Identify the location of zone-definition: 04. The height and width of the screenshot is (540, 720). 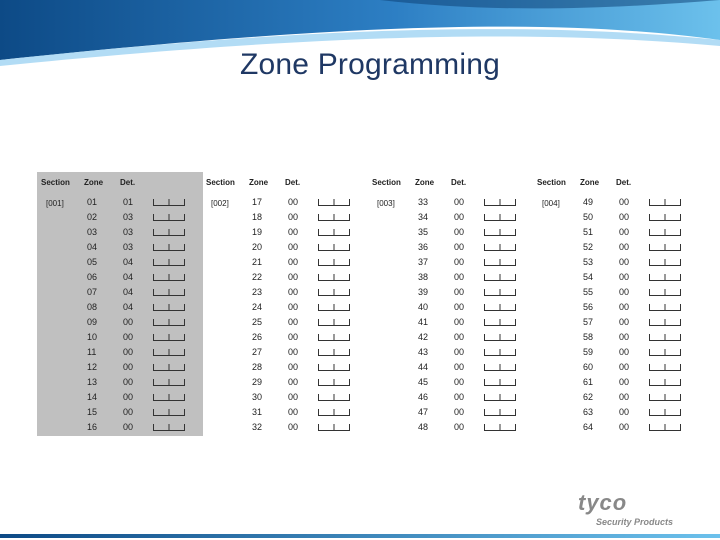
(128, 262).